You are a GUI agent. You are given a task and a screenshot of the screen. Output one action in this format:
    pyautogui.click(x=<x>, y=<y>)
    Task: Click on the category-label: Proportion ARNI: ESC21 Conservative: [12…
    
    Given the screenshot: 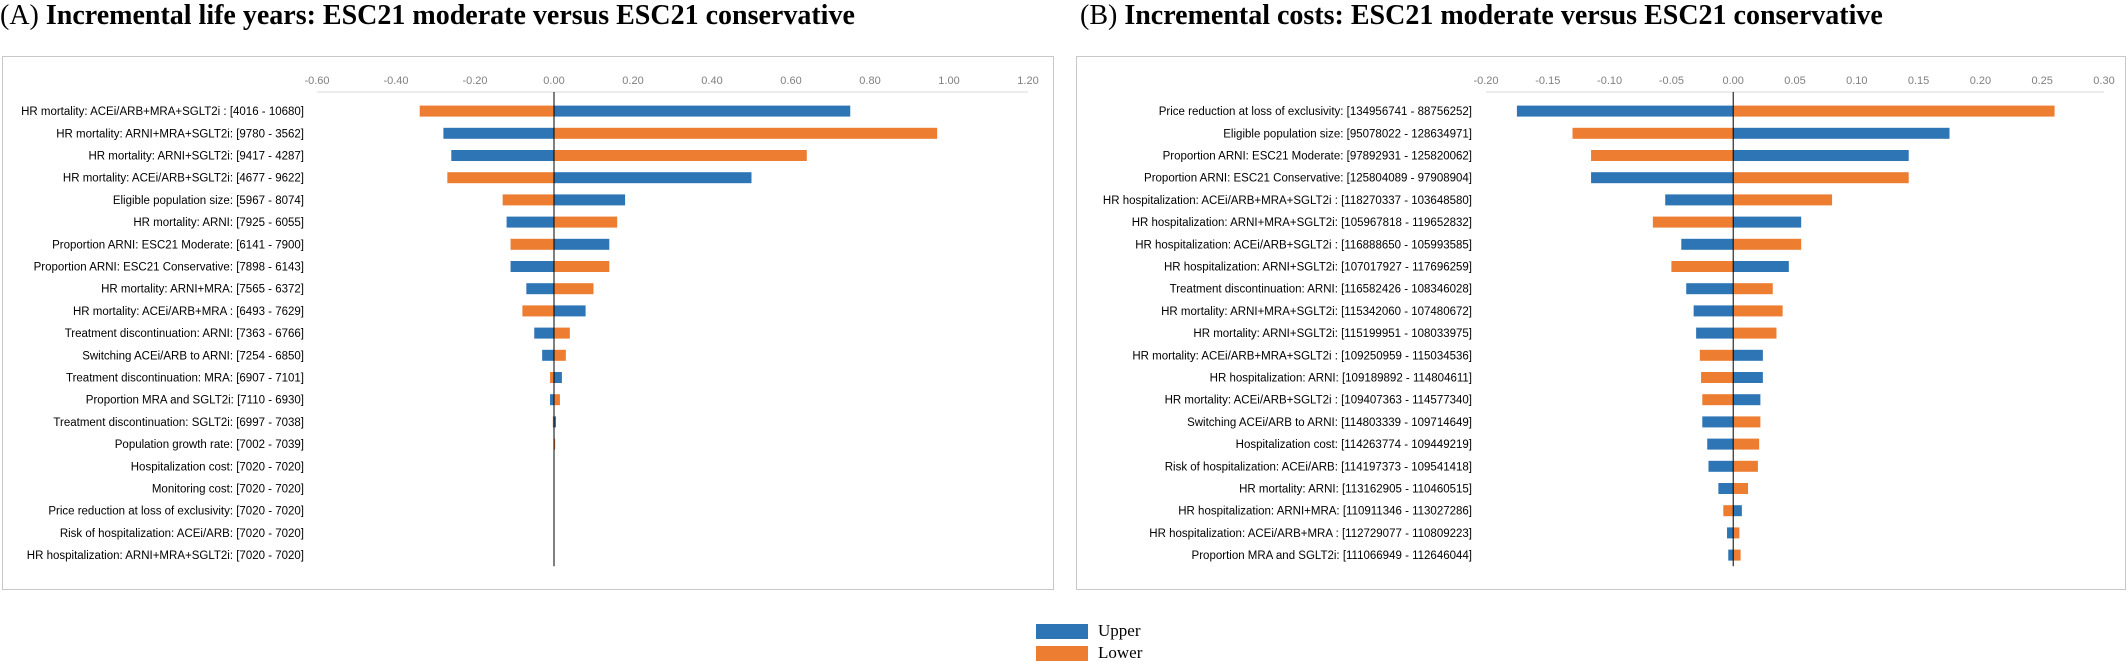 What is the action you would take?
    pyautogui.click(x=1308, y=179)
    